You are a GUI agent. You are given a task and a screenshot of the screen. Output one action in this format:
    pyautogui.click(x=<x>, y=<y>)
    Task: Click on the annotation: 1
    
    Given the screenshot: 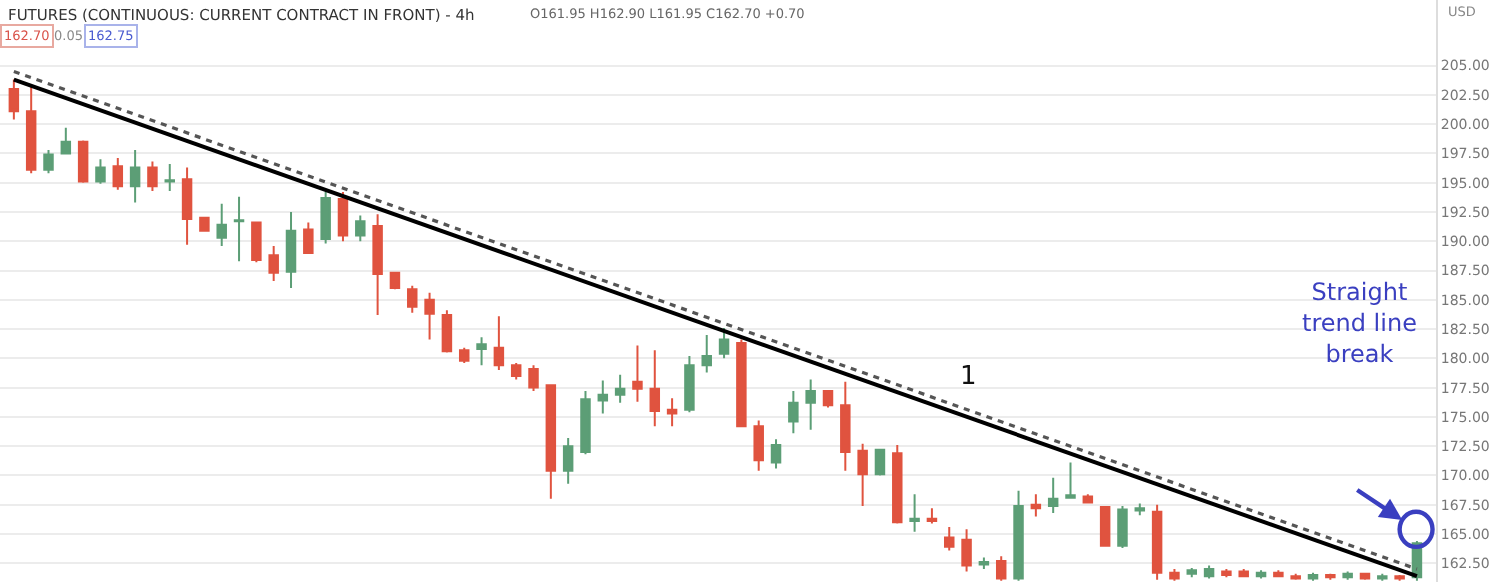 What is the action you would take?
    pyautogui.click(x=968, y=377)
    